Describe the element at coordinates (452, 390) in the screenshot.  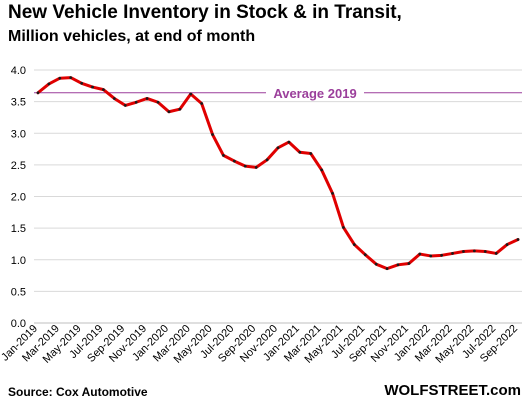
I see `brand-logo-text: WOLFSTREET.com` at that location.